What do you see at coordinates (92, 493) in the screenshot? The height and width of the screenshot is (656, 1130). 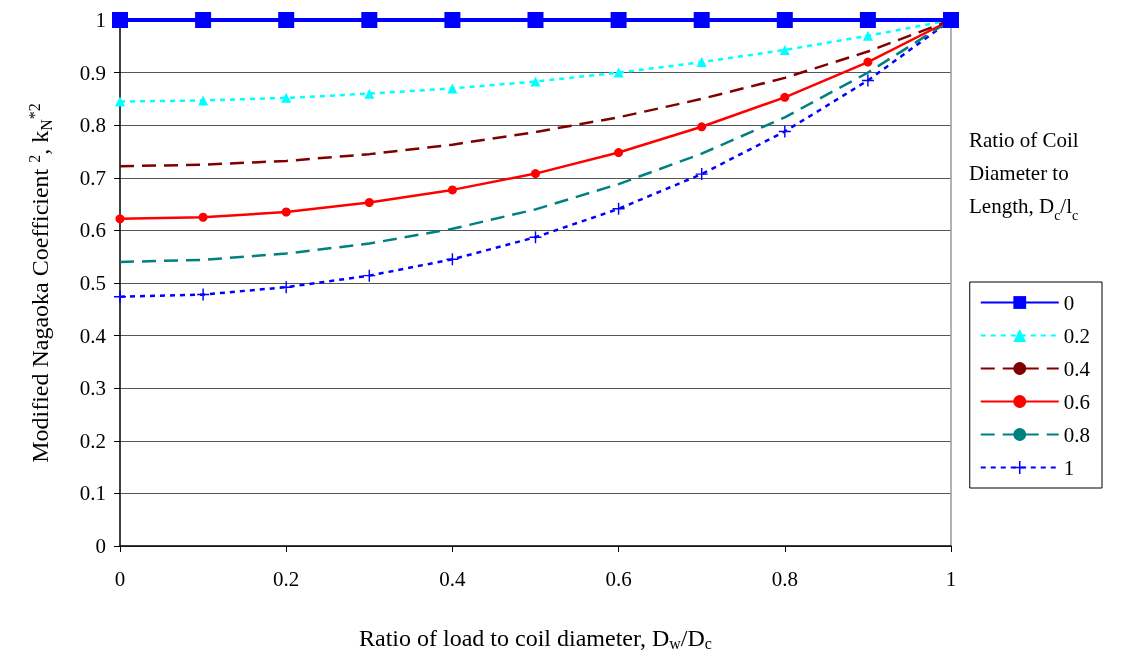 I see `y-tick-label: 0.1` at bounding box center [92, 493].